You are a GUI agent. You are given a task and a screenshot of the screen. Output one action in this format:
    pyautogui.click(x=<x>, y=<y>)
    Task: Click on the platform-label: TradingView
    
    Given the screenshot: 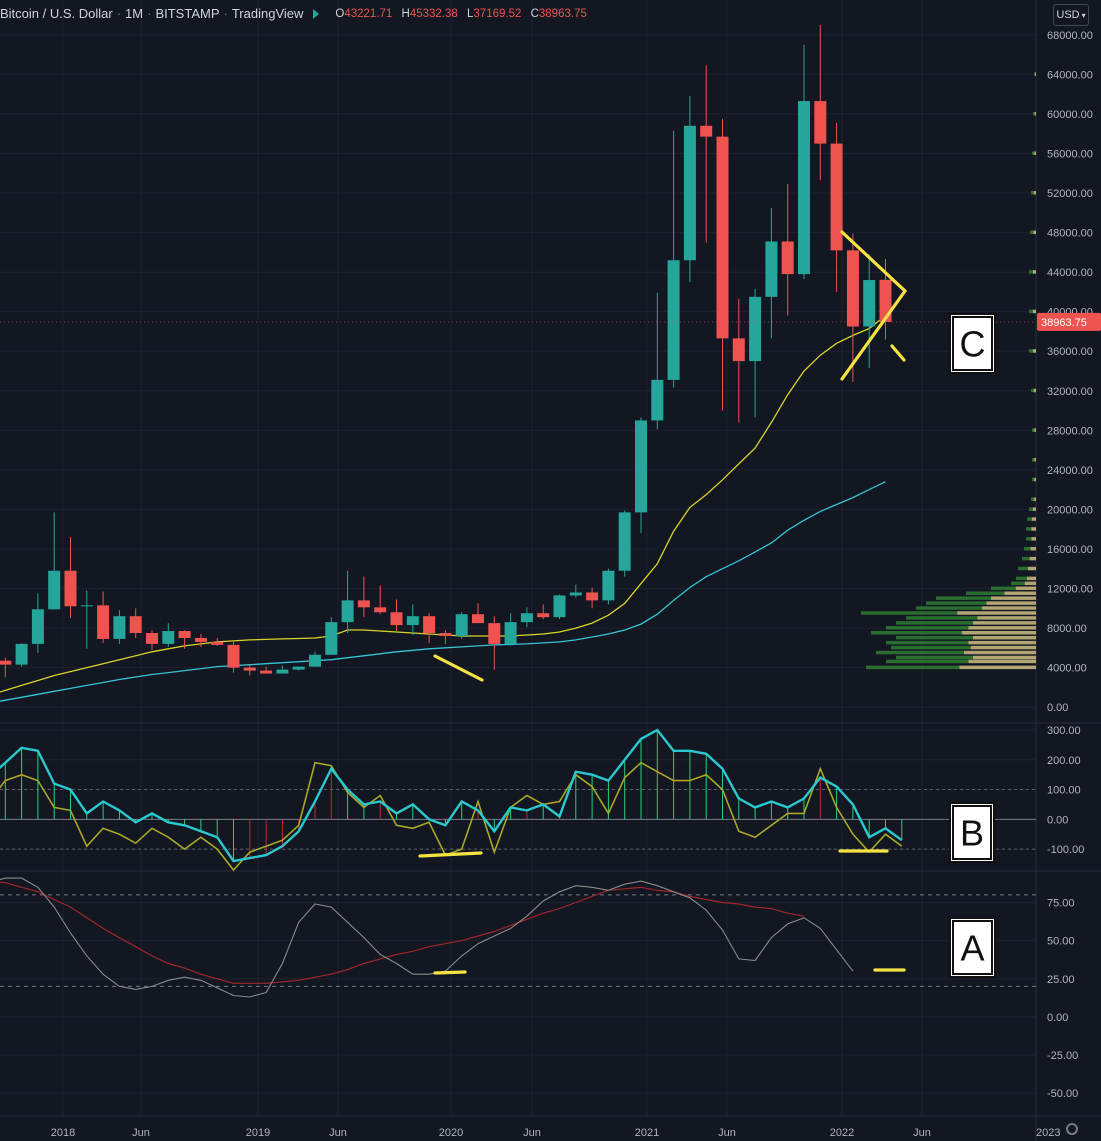 What is the action you would take?
    pyautogui.click(x=267, y=13)
    